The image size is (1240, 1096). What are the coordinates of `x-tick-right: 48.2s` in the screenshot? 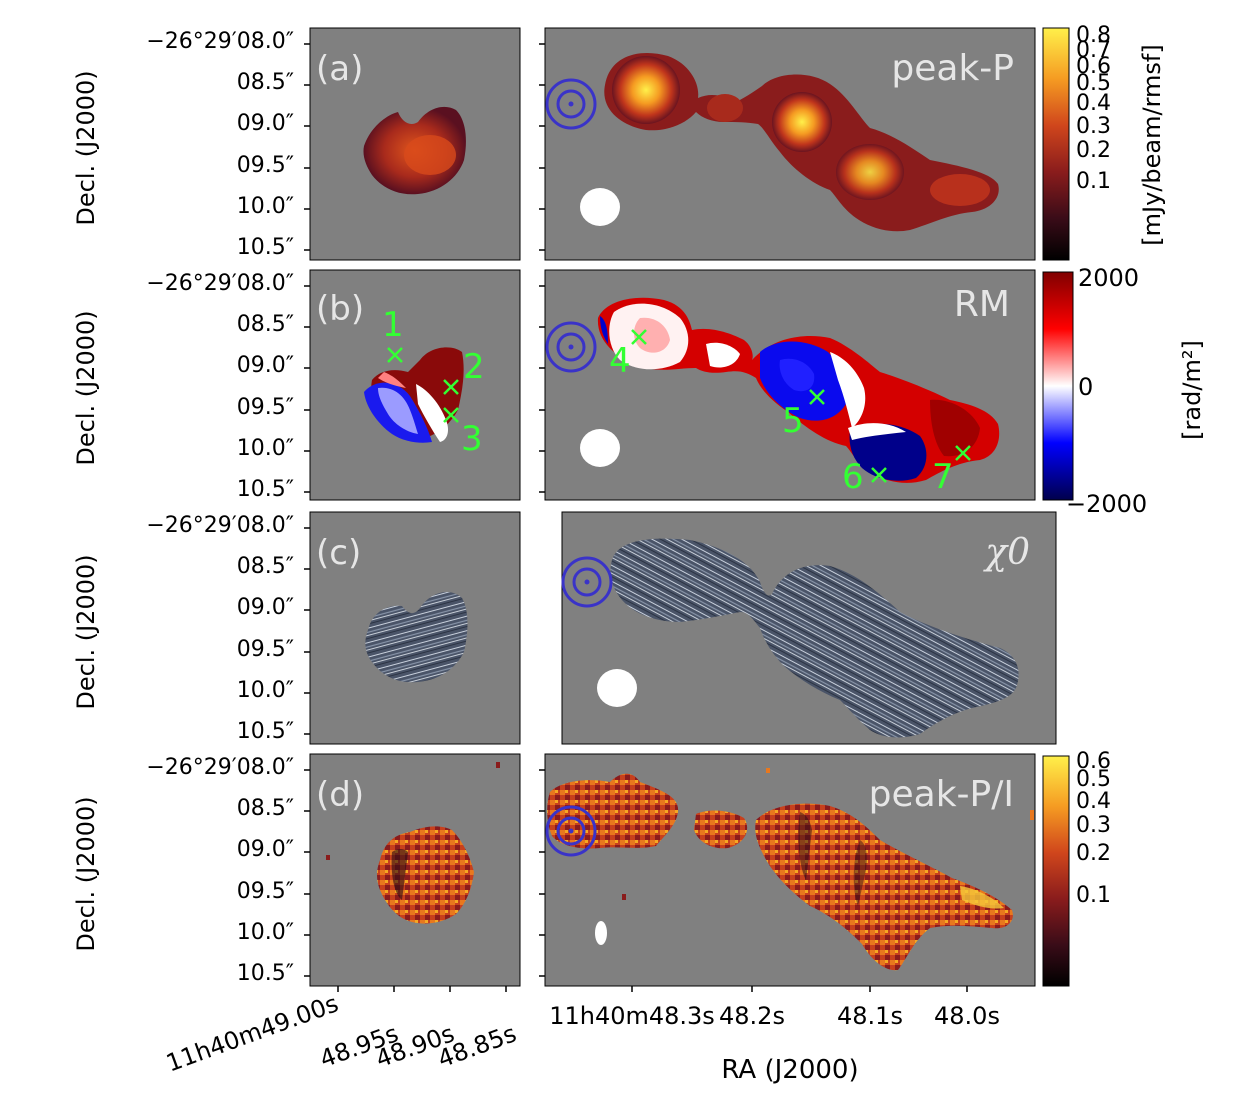 It's located at (752, 1016).